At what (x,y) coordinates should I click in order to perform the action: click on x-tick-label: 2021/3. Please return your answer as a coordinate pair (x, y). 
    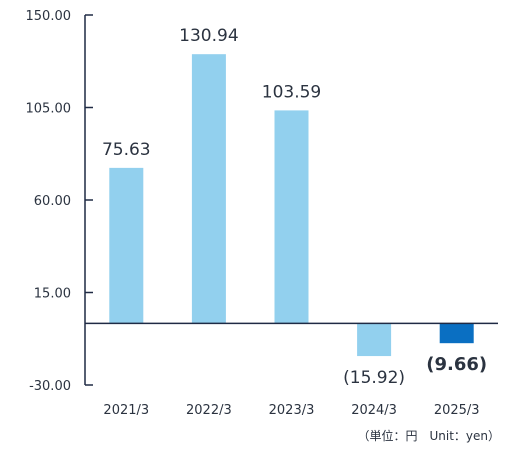
    Looking at the image, I should click on (126, 410).